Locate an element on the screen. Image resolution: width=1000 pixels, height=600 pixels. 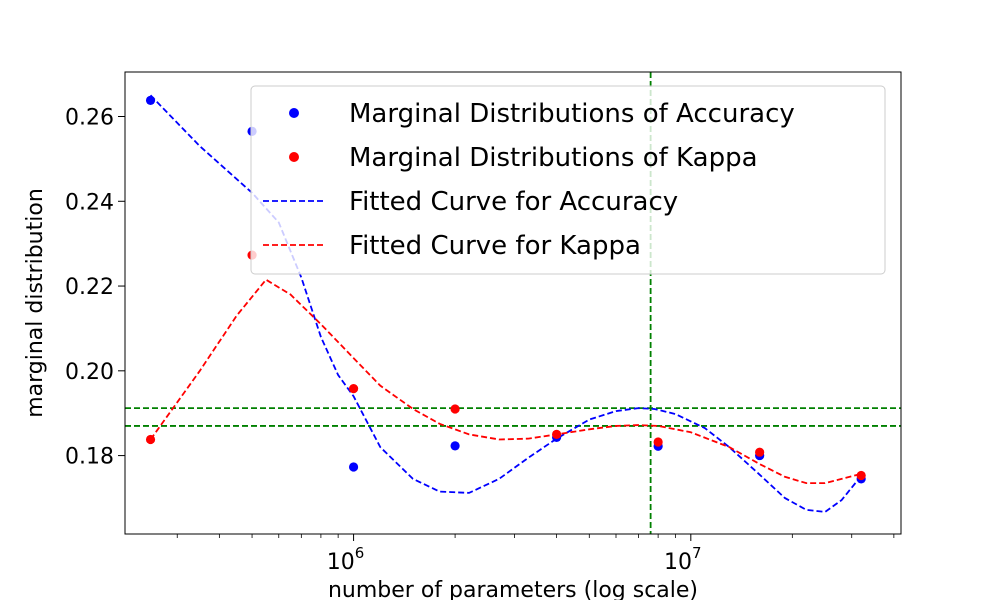
legend-label-1: Marginal Distributions of Kappa is located at coordinates (553, 158).